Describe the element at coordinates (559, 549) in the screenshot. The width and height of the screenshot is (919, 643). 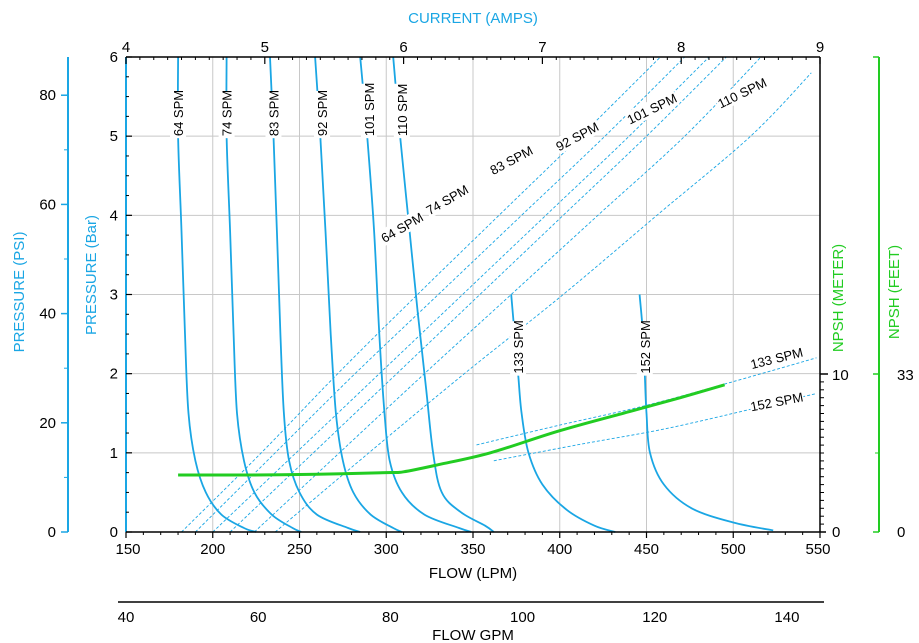
I see `lpm-tick-label: 400` at that location.